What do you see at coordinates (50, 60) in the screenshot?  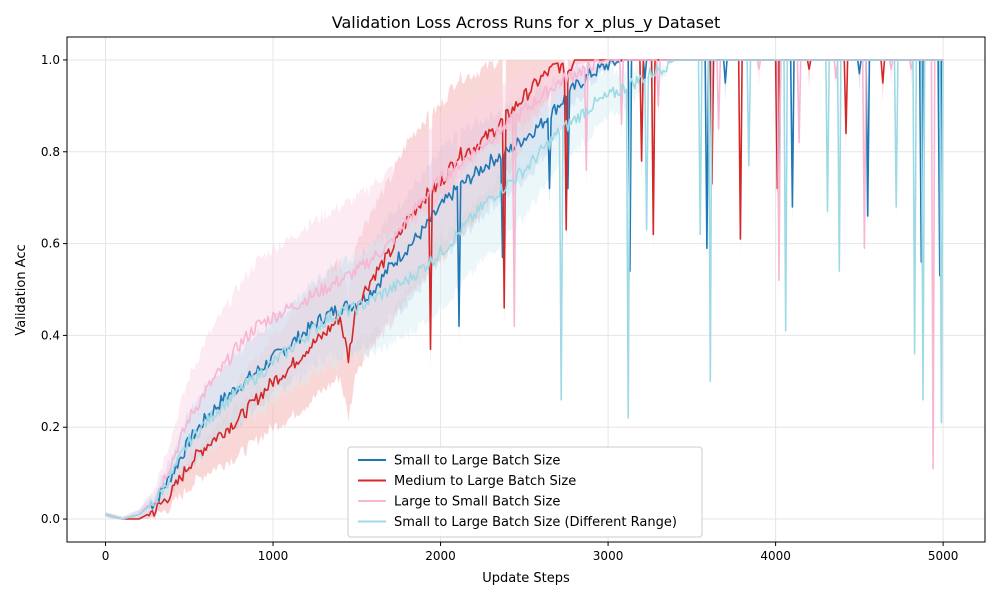 I see `y-tick-label: 1.0` at bounding box center [50, 60].